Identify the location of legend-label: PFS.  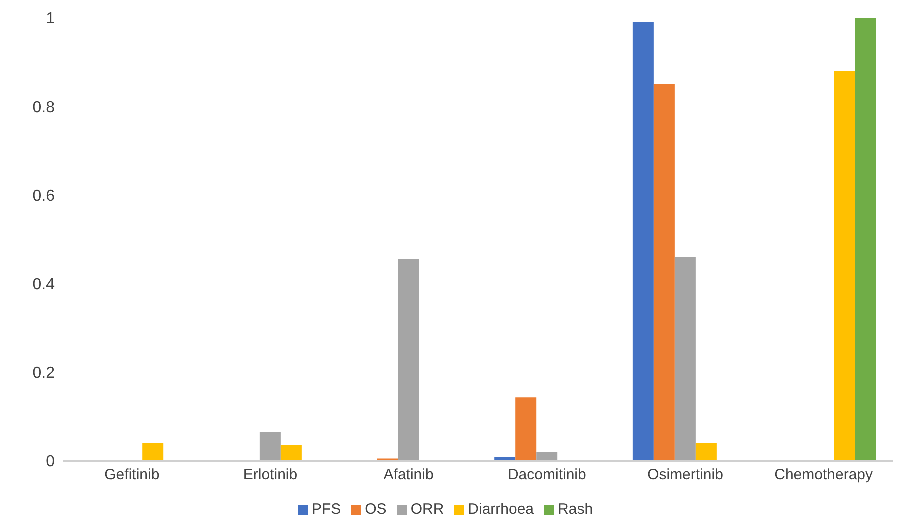
(327, 509).